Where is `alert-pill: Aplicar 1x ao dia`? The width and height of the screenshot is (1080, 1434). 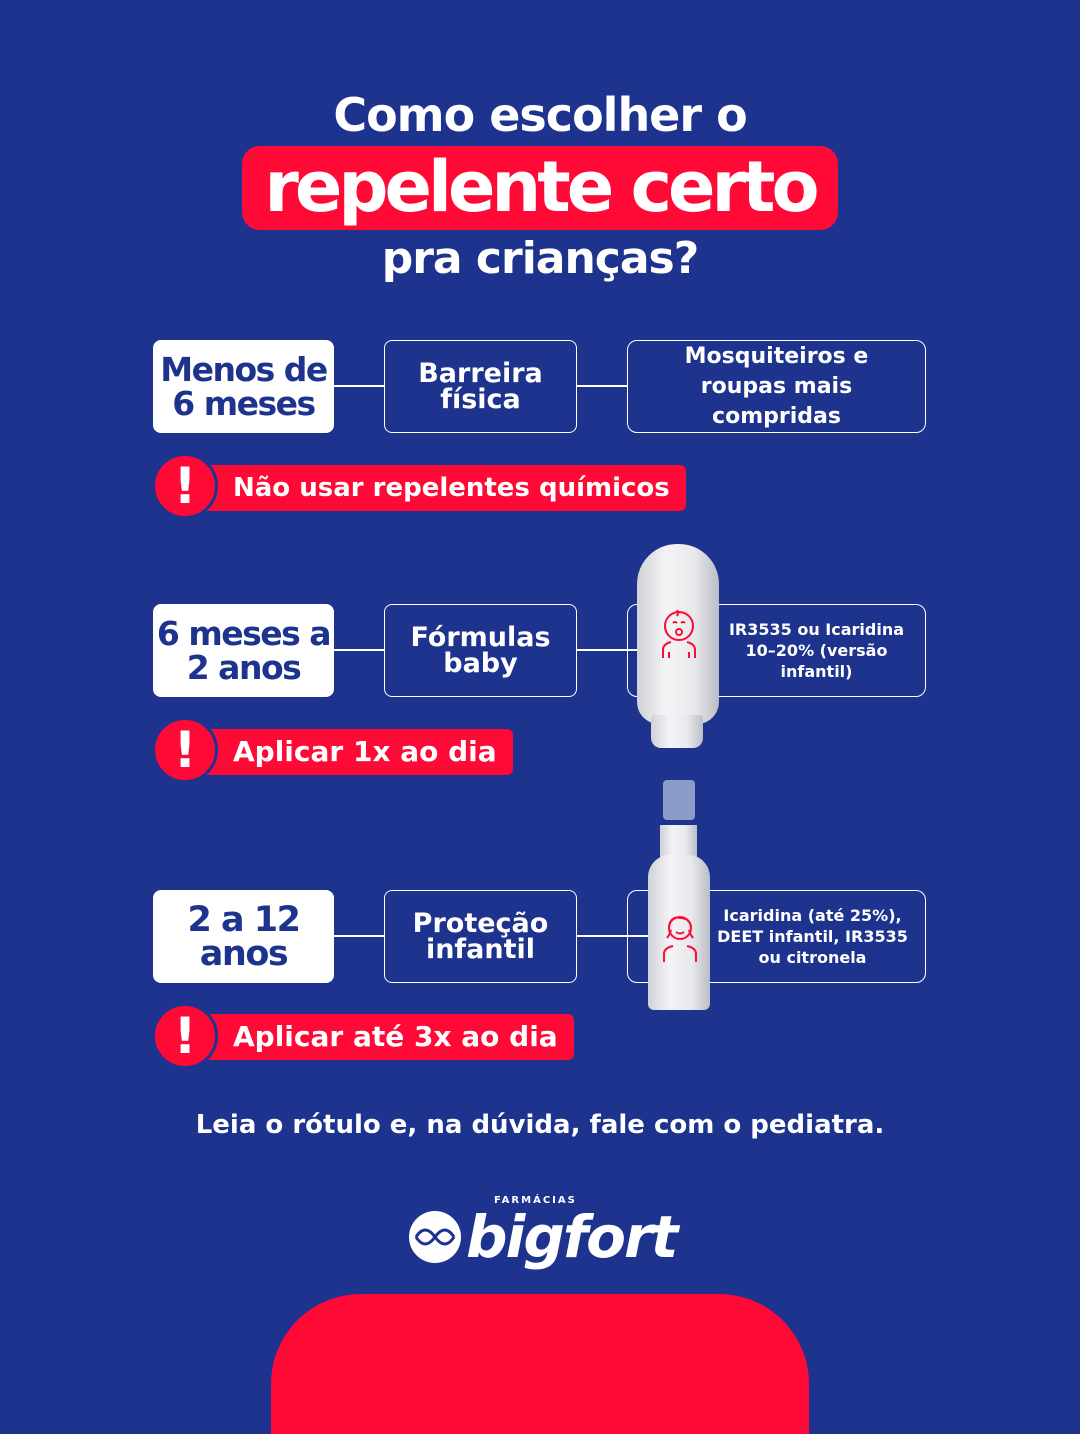 alert-pill: Aplicar 1x ao dia is located at coordinates (349, 752).